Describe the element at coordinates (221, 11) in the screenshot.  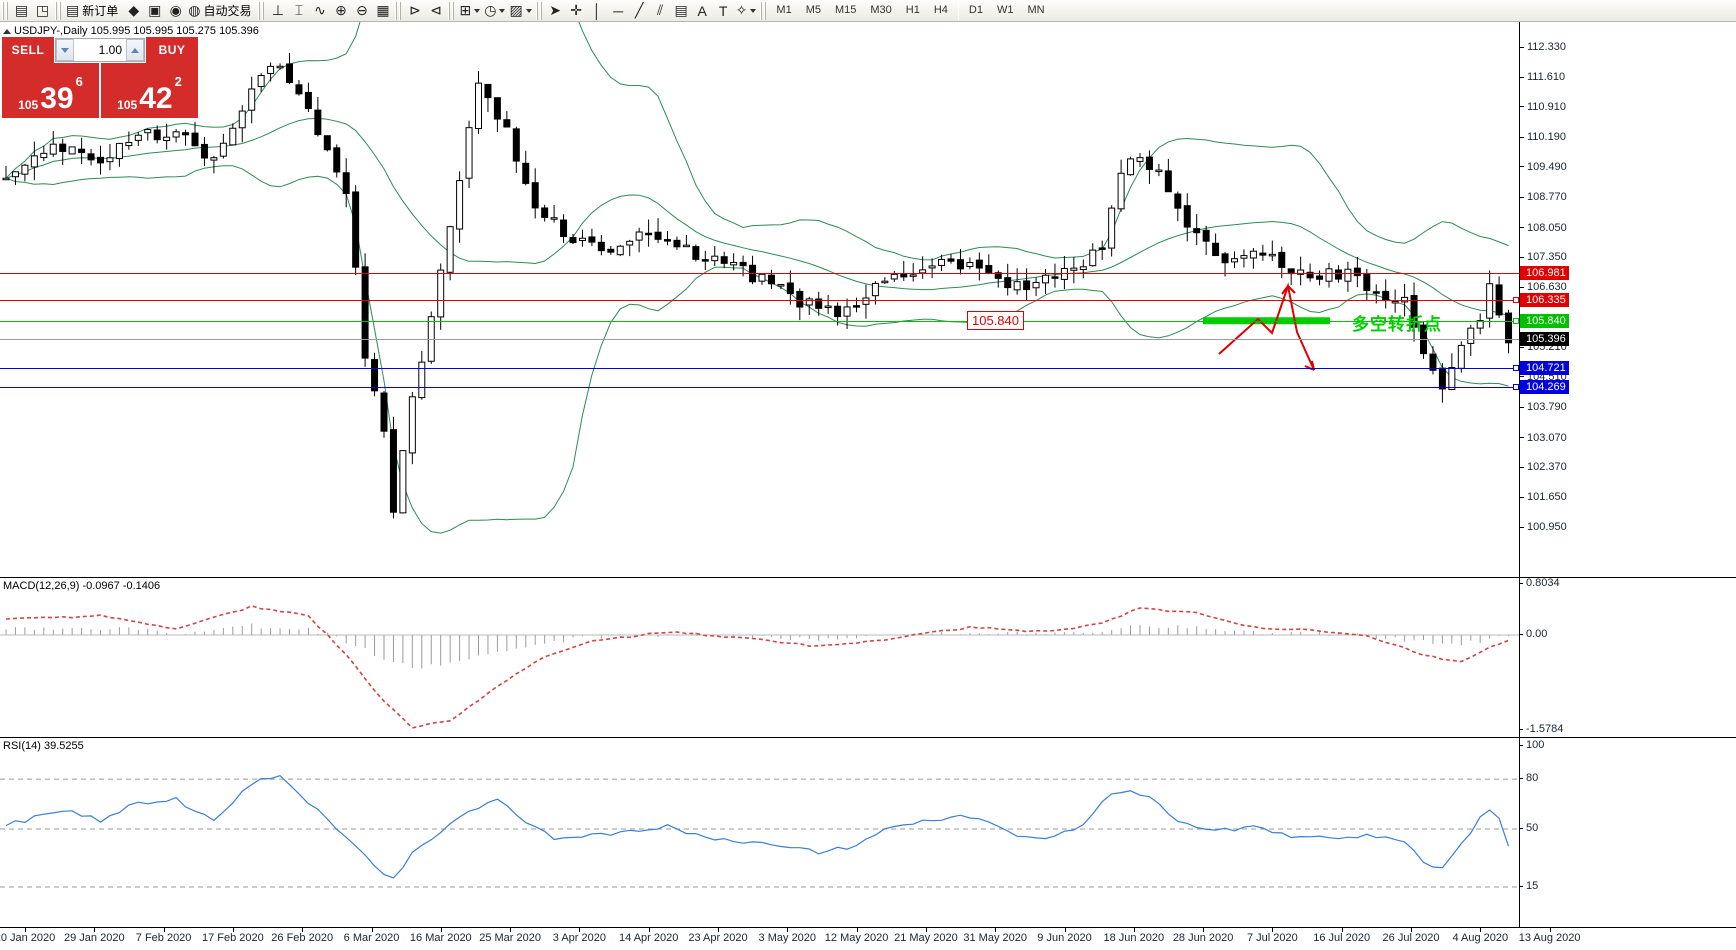
I see `auto-trading-icon: ◍ 自动交易` at that location.